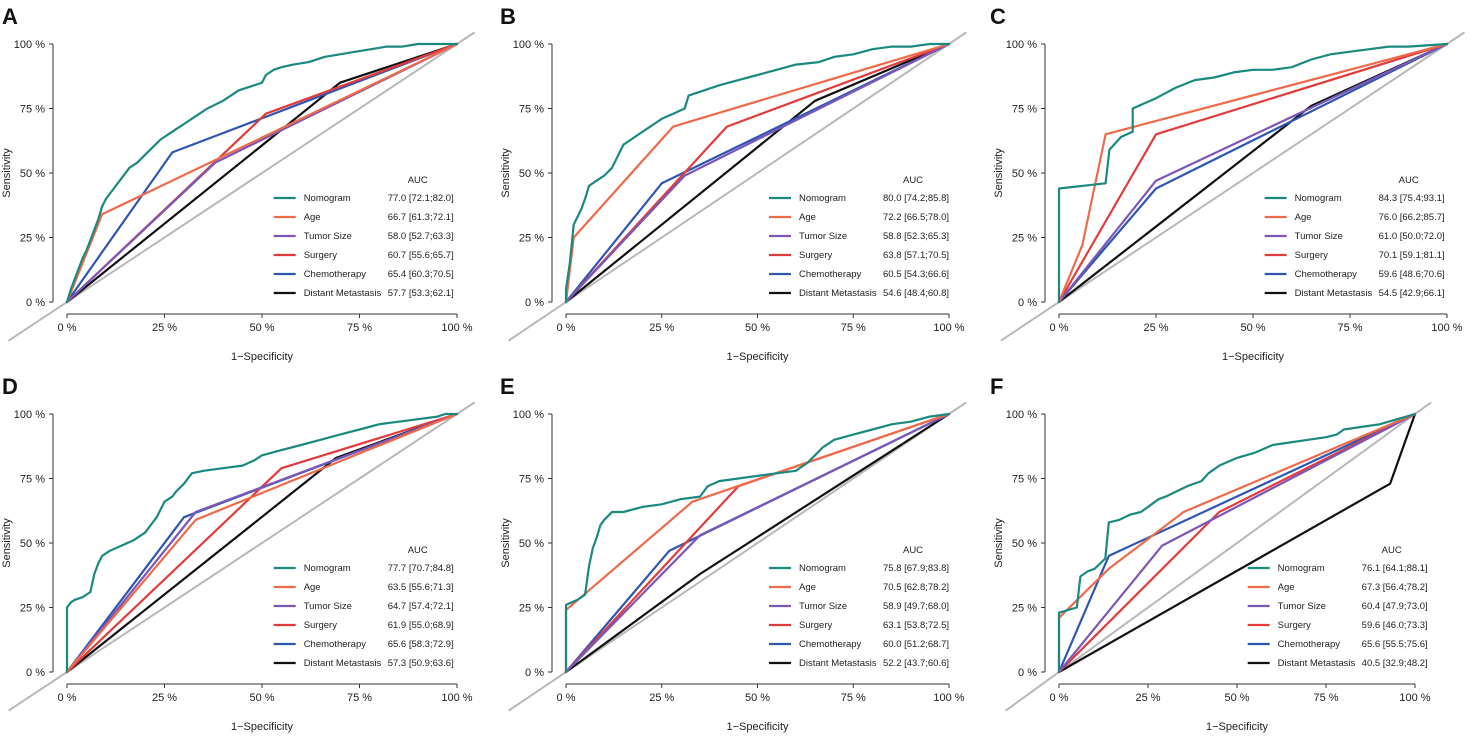 Image resolution: width=1470 pixels, height=740 pixels. Describe the element at coordinates (1395, 625) in the screenshot. I see `panel-f-legend-auc-surgery: 59.6 [46.0;73.3]` at that location.